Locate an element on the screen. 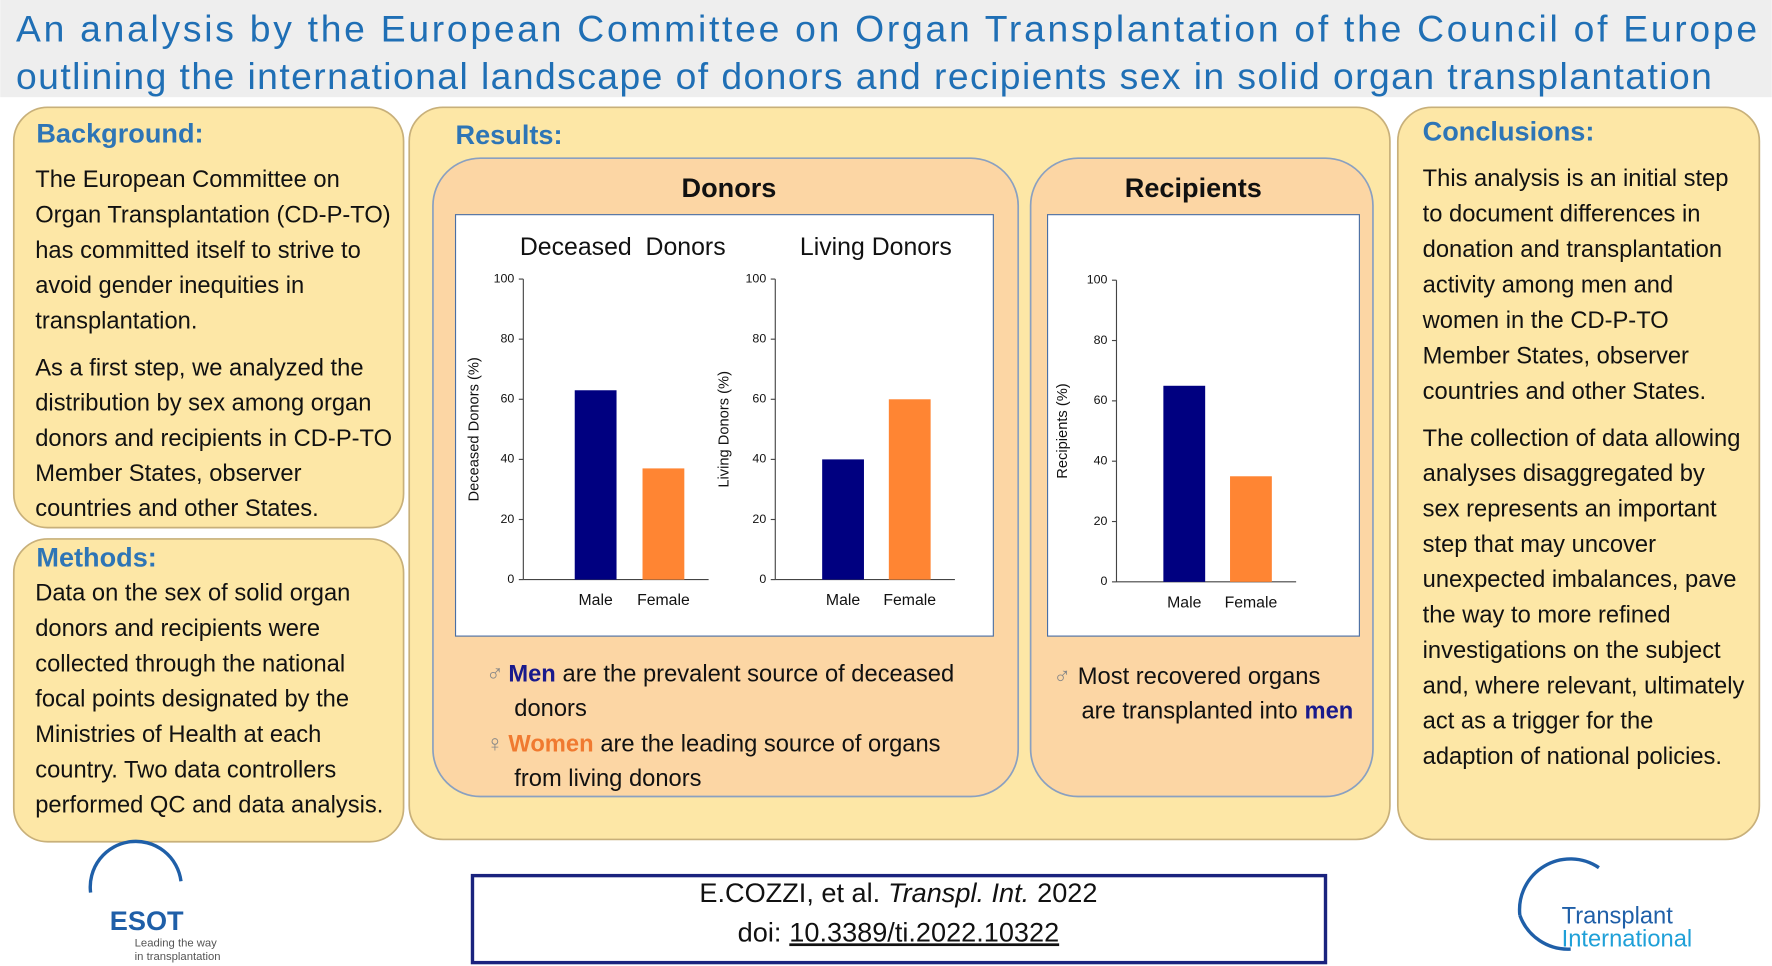  body-text: The European Committee on is located at coordinates (187, 180).